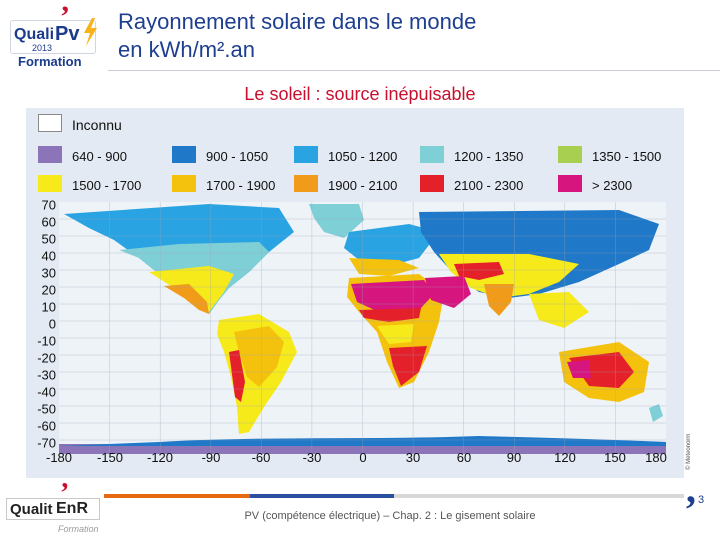 This screenshot has height=540, width=720. I want to click on enr-logo-enr: EnR, so click(72, 508).